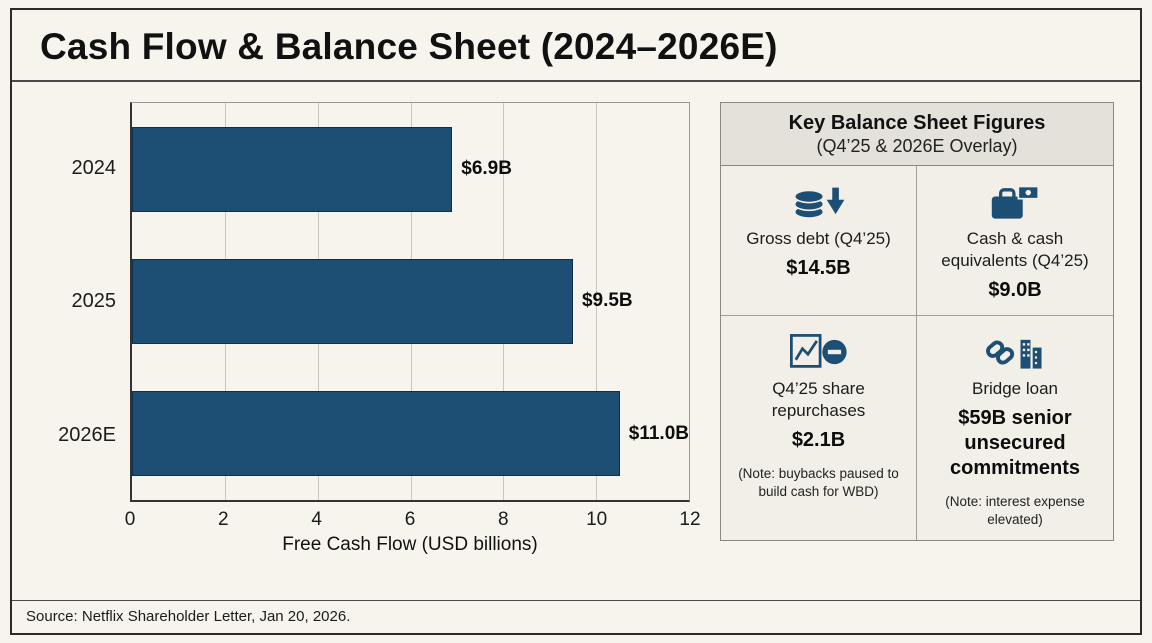 The image size is (1152, 643). I want to click on cell-label: Gross debt (Q4’25), so click(818, 238).